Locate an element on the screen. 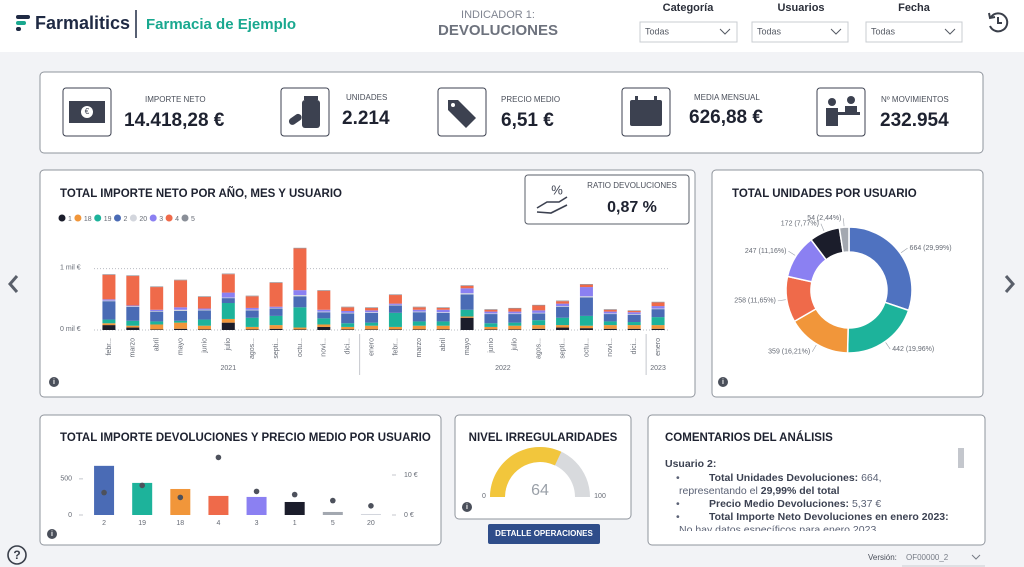 This screenshot has height=567, width=1024. data-label: 258 (11,65%) is located at coordinates (755, 301).